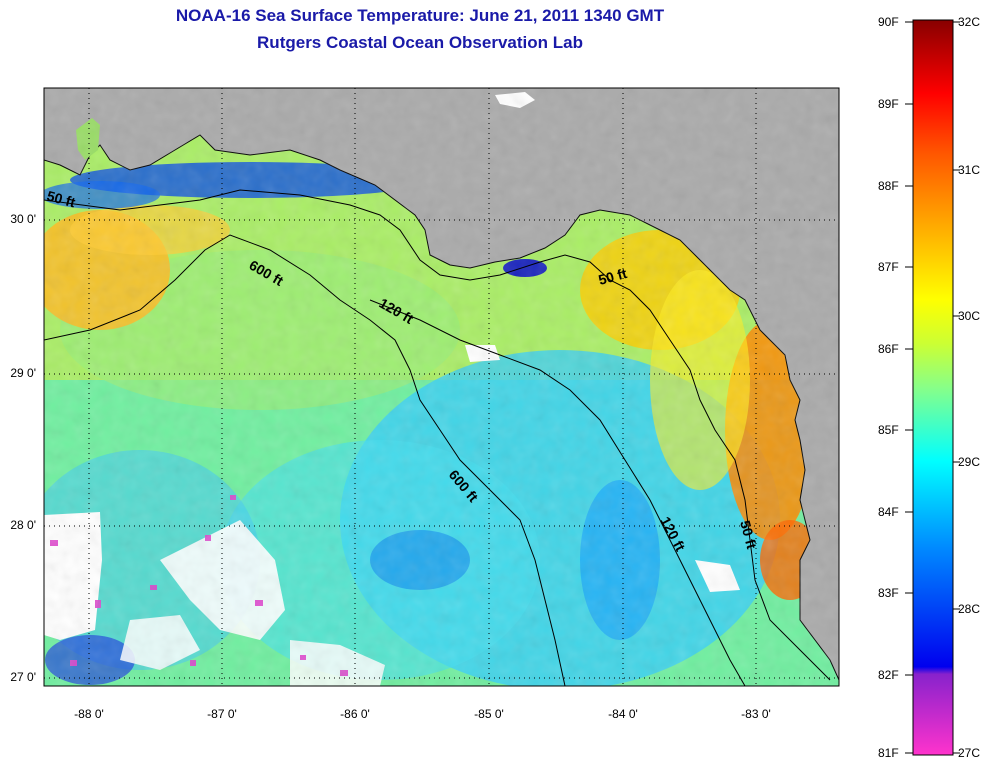  I want to click on lat-label: 30 0', so click(23, 219).